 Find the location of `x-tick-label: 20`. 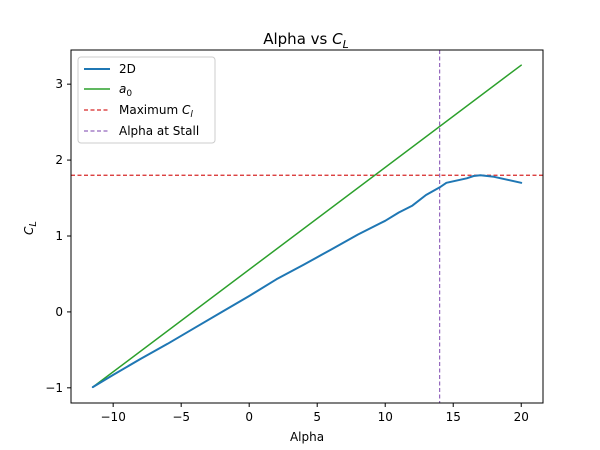

x-tick-label: 20 is located at coordinates (521, 417).